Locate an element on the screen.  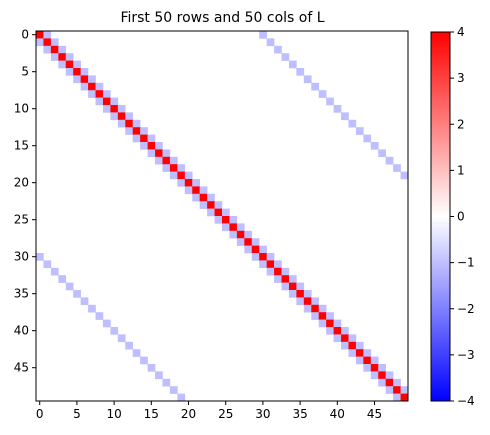
x-tick-label: 0 is located at coordinates (40, 414).